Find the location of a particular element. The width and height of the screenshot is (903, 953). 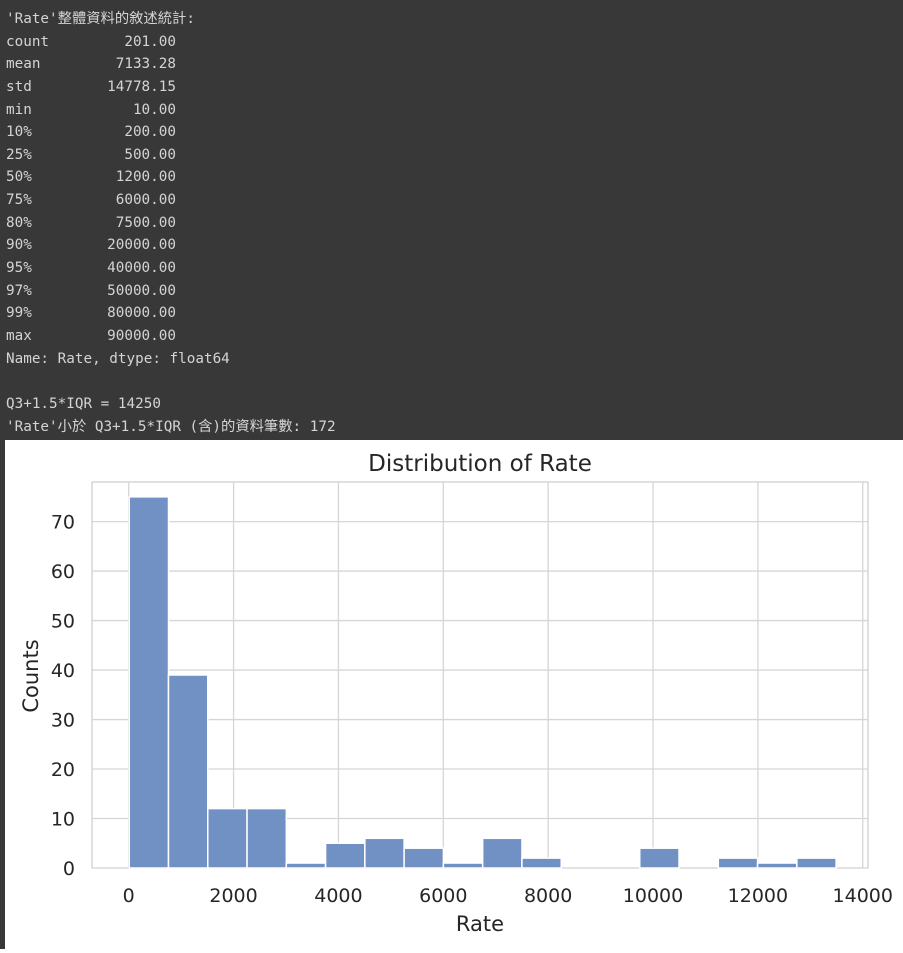

y-axis-label: Counts is located at coordinates (31, 675).